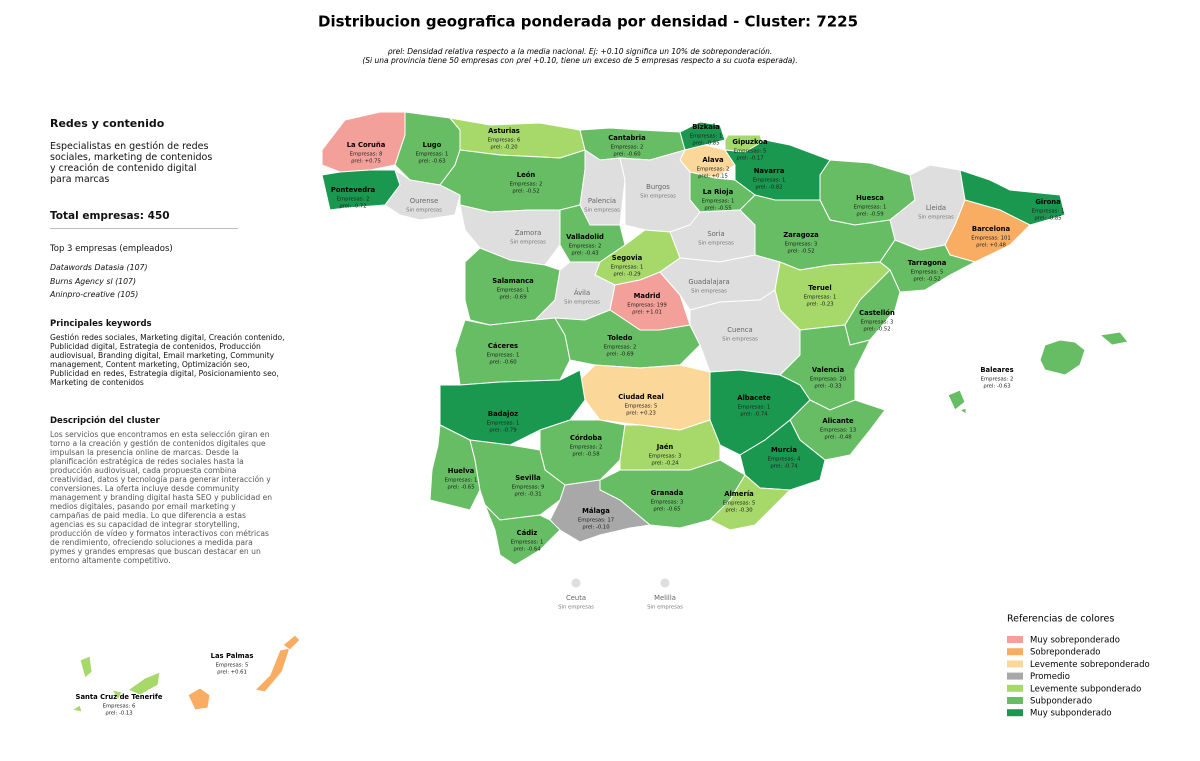 The width and height of the screenshot is (1200, 761). What do you see at coordinates (431, 162) in the screenshot?
I see `province-detail: ρrel: -0.63` at bounding box center [431, 162].